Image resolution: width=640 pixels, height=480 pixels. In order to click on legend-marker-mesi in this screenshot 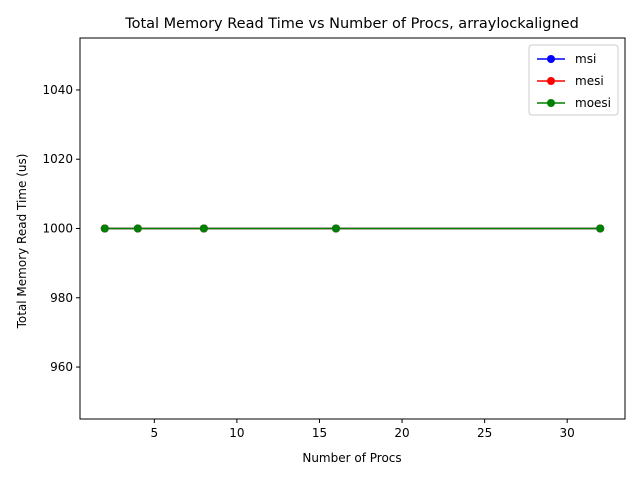, I will do `click(551, 81)`.